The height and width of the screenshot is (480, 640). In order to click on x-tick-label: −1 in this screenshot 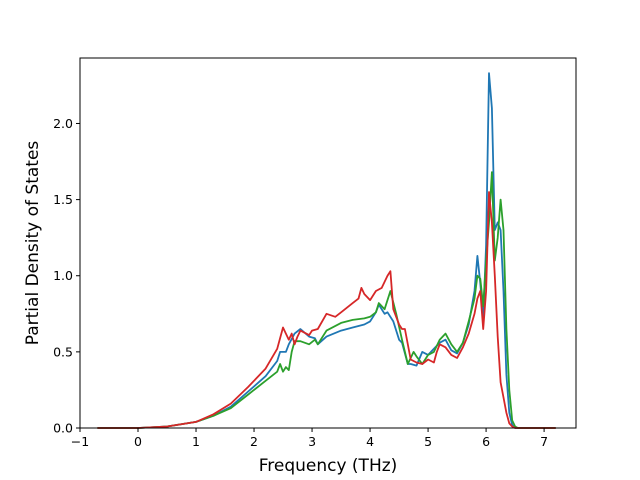, I will do `click(80, 441)`.